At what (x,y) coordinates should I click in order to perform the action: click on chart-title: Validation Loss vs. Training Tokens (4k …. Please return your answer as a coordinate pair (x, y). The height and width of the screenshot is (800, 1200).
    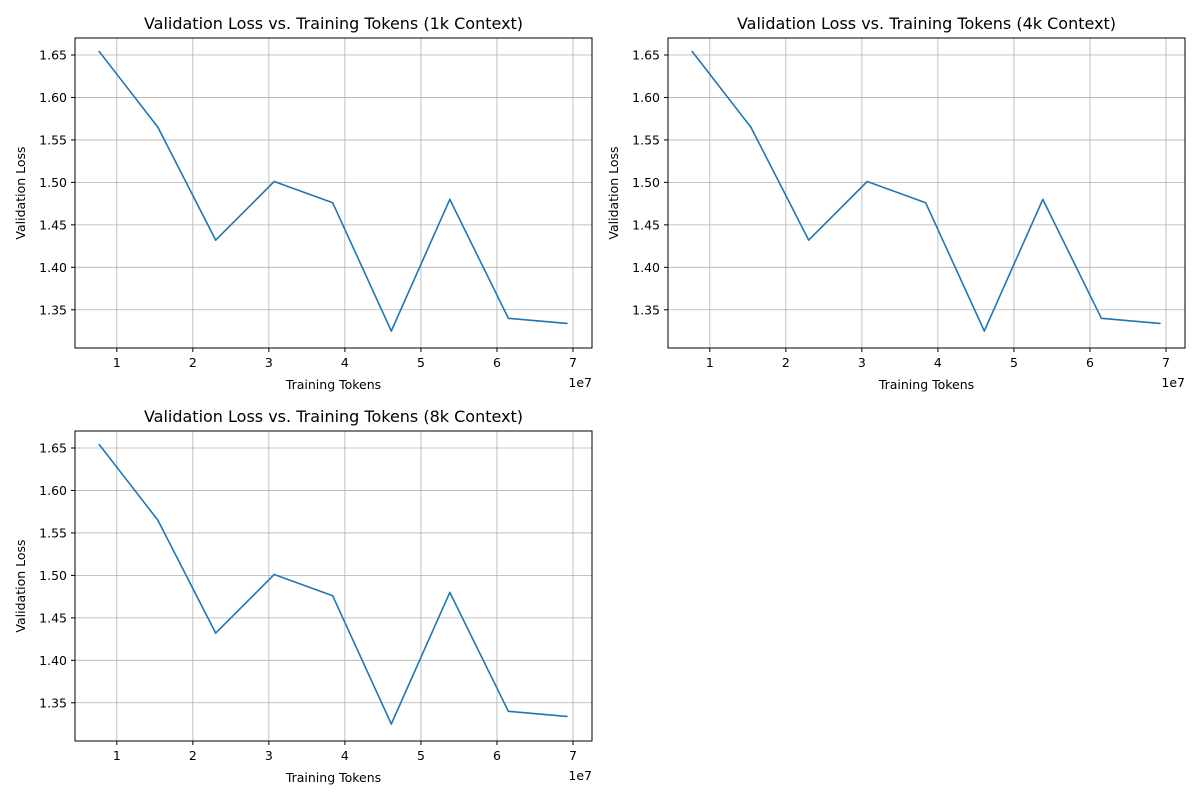
    Looking at the image, I should click on (926, 23).